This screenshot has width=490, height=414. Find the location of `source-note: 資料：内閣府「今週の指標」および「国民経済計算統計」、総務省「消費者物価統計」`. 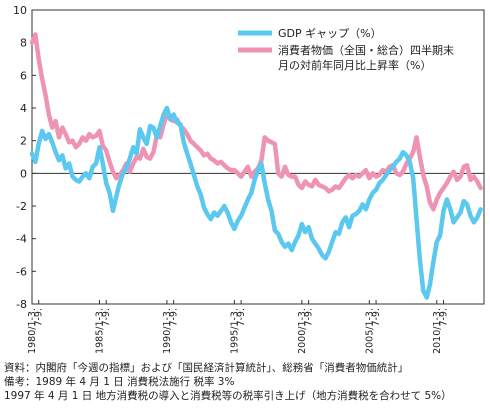

source-note: 資料：内閣府「今週の指標」および「国民経済計算統計」、総務省「消費者物価統計」 is located at coordinates (206, 368).